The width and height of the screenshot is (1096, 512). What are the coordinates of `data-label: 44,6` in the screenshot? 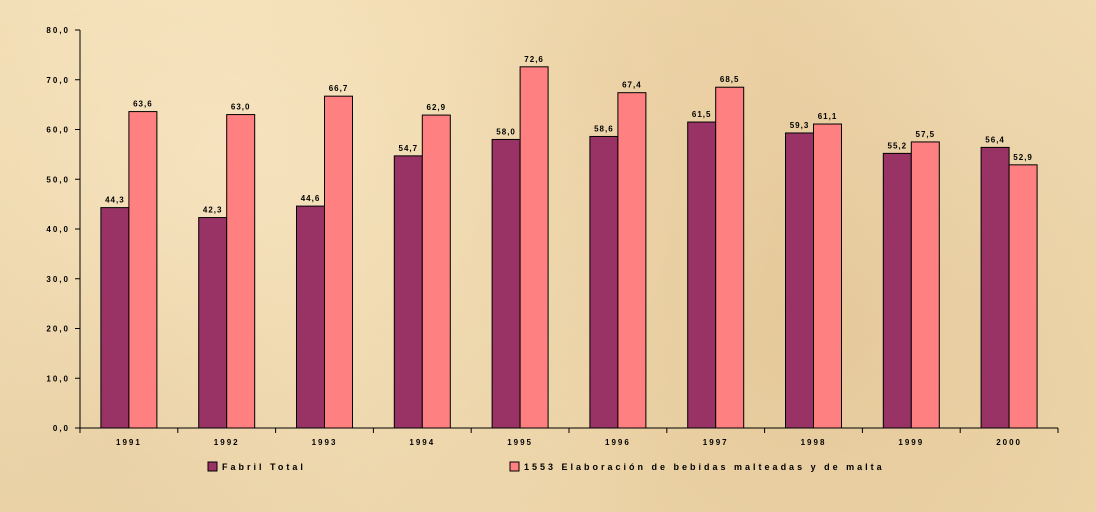 It's located at (311, 198).